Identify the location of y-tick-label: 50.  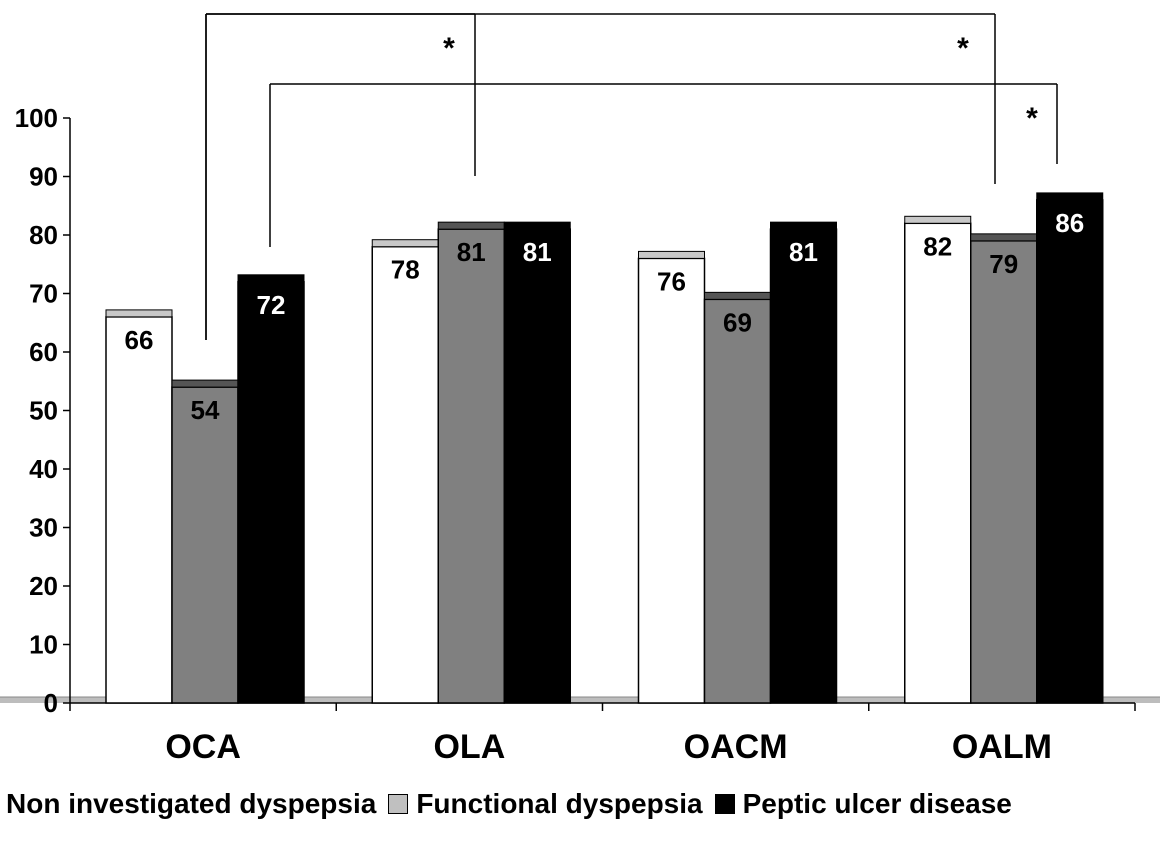
(43, 411).